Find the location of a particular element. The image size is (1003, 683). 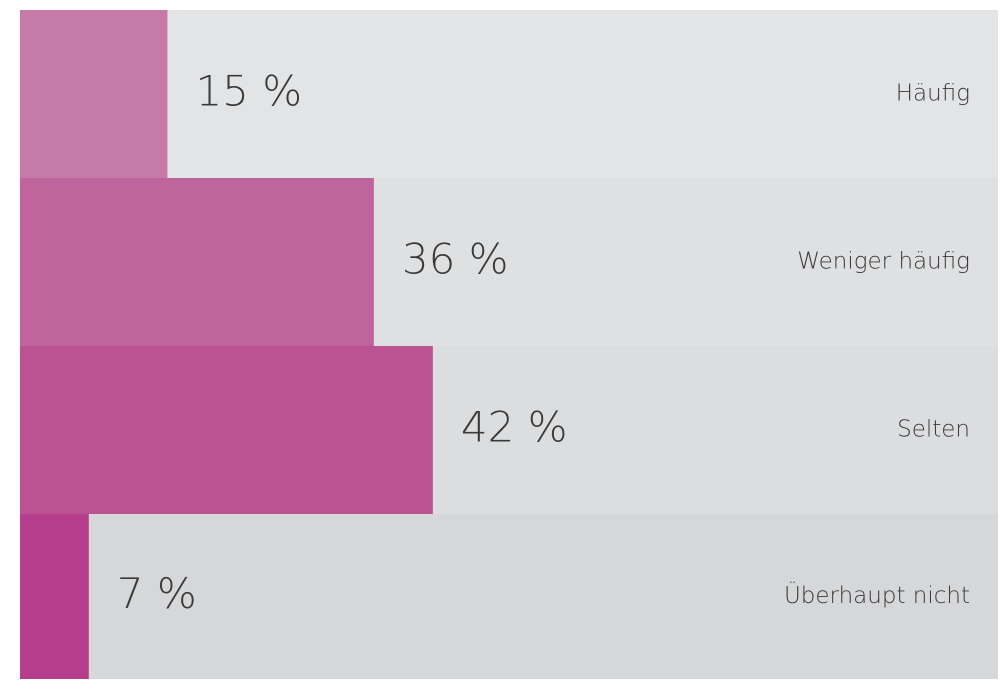

value-label: 42 % is located at coordinates (514, 427).